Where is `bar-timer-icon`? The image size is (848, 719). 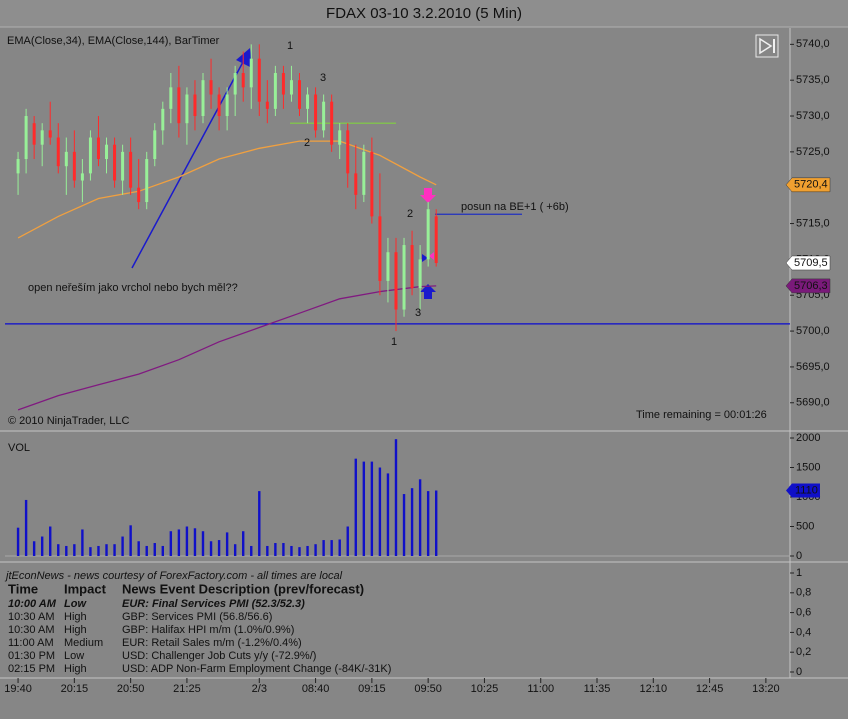
bar-timer-icon is located at coordinates (767, 46).